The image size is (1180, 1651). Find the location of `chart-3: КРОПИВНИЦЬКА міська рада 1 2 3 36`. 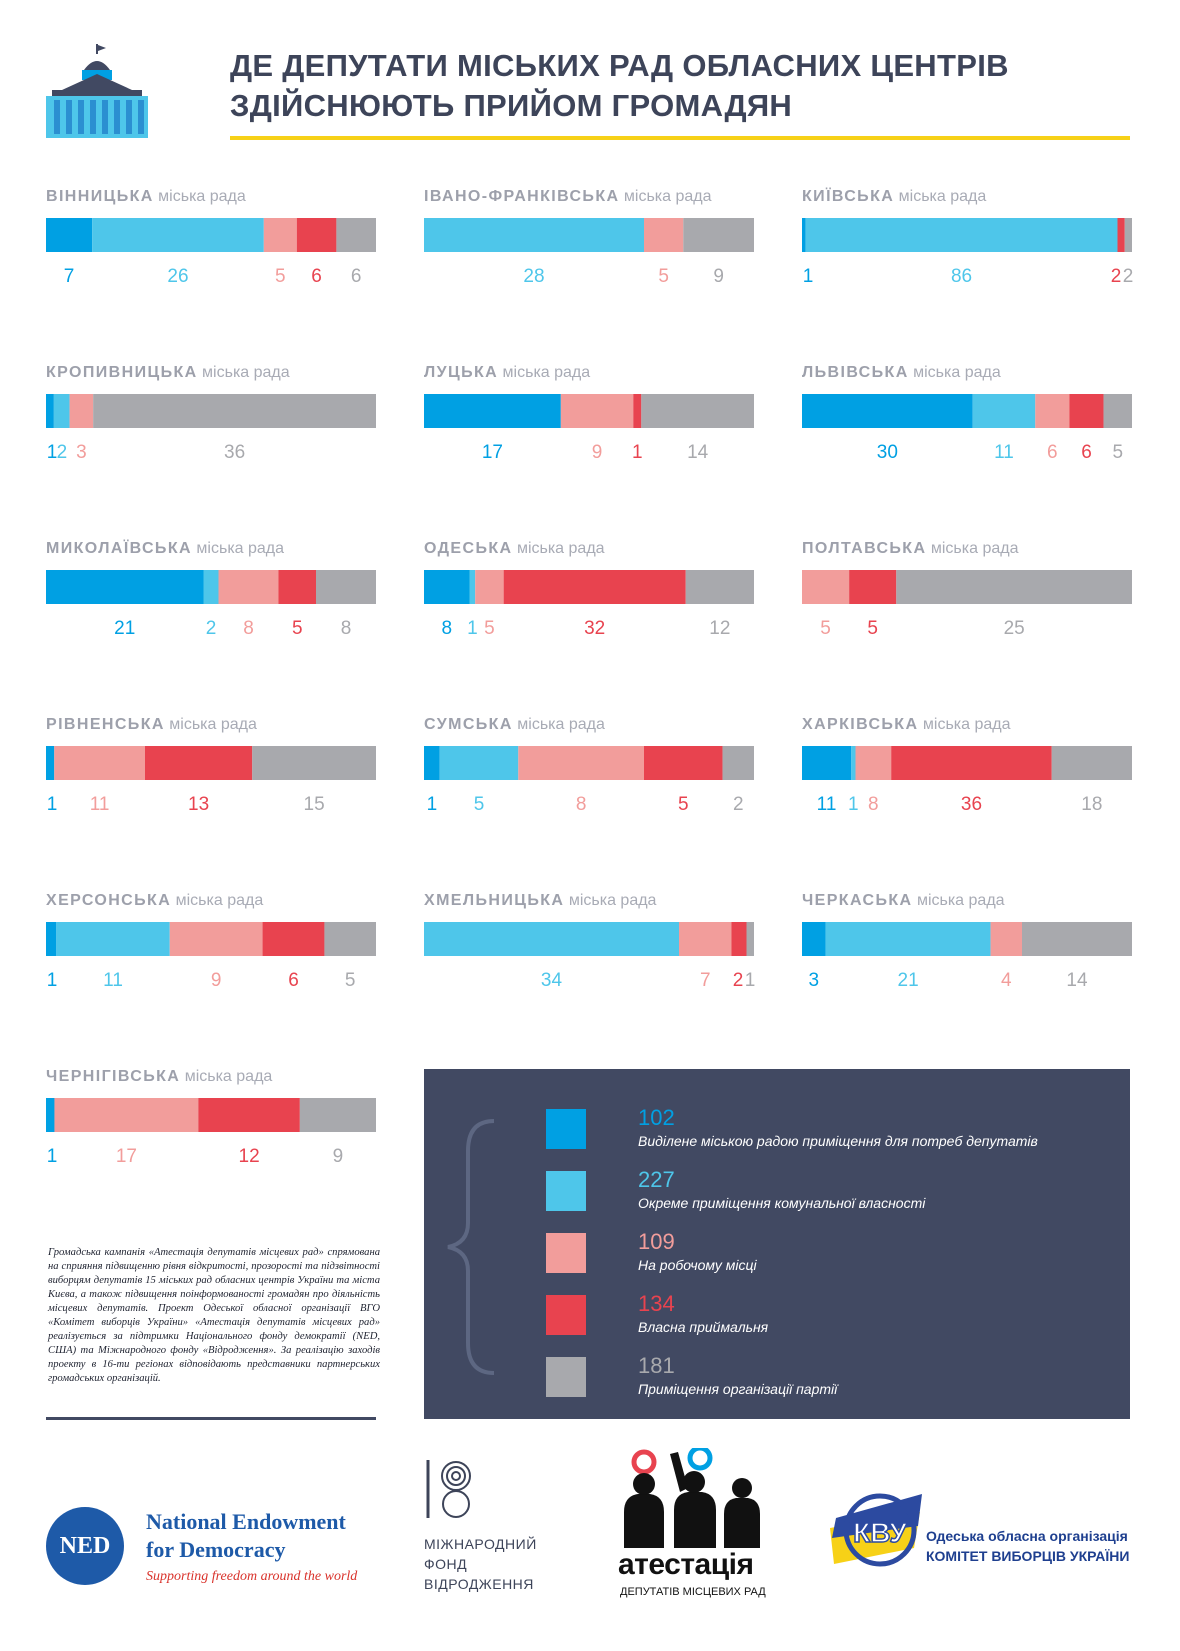

chart-3: КРОПИВНИЦЬКА міська рада 1 2 3 36 is located at coordinates (211, 439).